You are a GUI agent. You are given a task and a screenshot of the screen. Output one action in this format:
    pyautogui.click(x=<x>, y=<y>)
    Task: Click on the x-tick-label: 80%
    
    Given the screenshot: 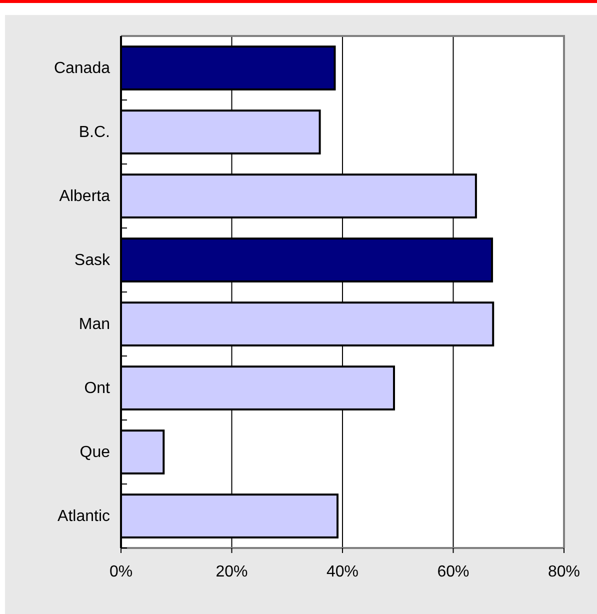 What is the action you would take?
    pyautogui.click(x=564, y=571)
    